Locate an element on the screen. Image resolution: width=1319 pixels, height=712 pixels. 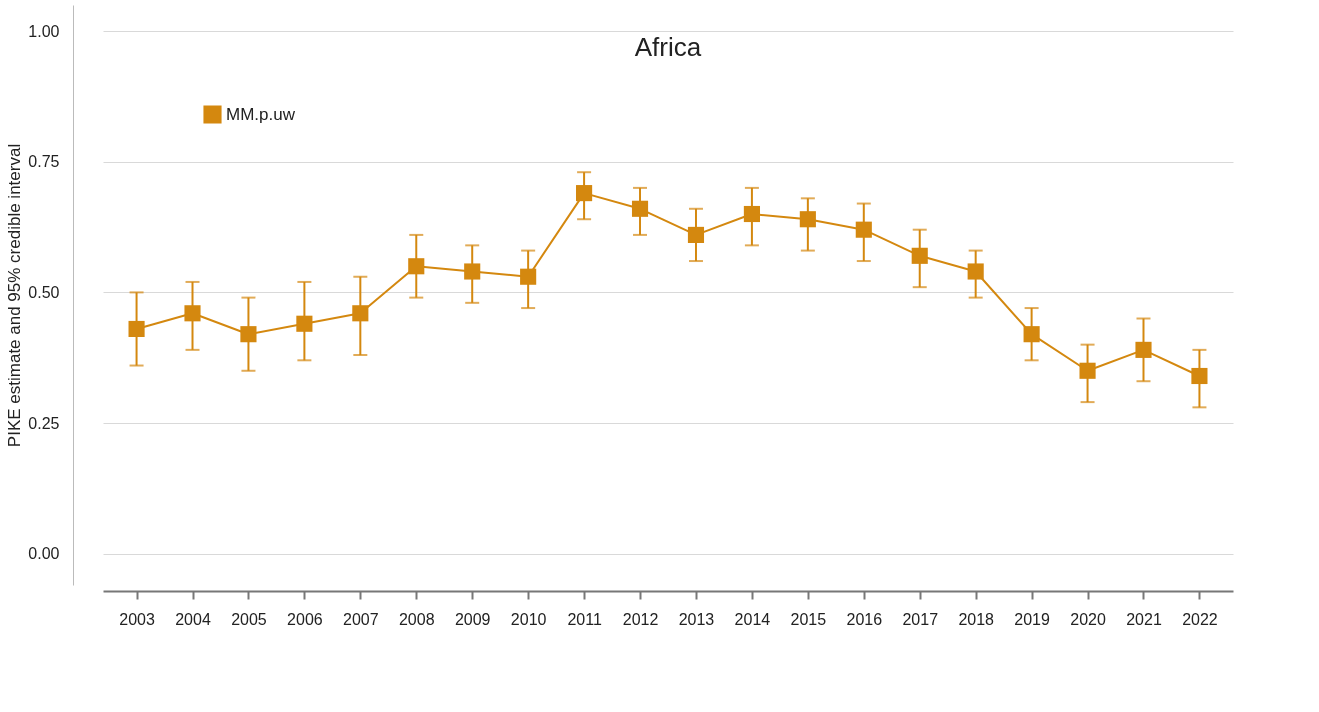
x-tick-label: 2012 is located at coordinates (640, 619).